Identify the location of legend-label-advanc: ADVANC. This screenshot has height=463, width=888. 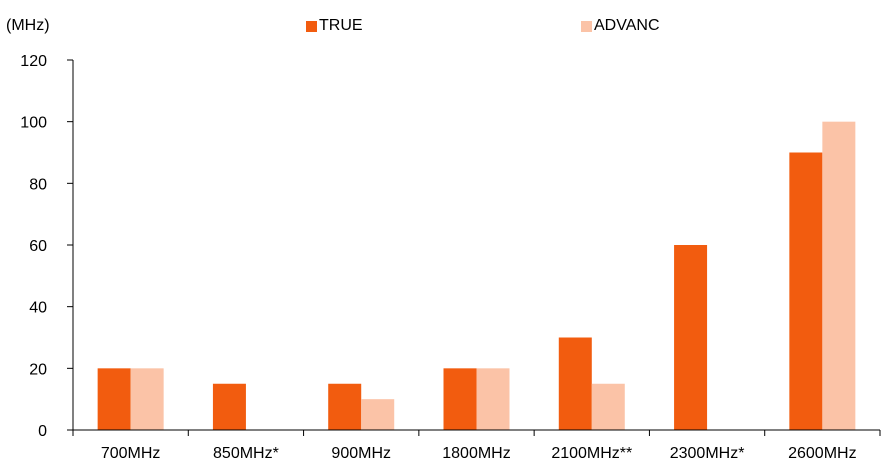
(627, 25).